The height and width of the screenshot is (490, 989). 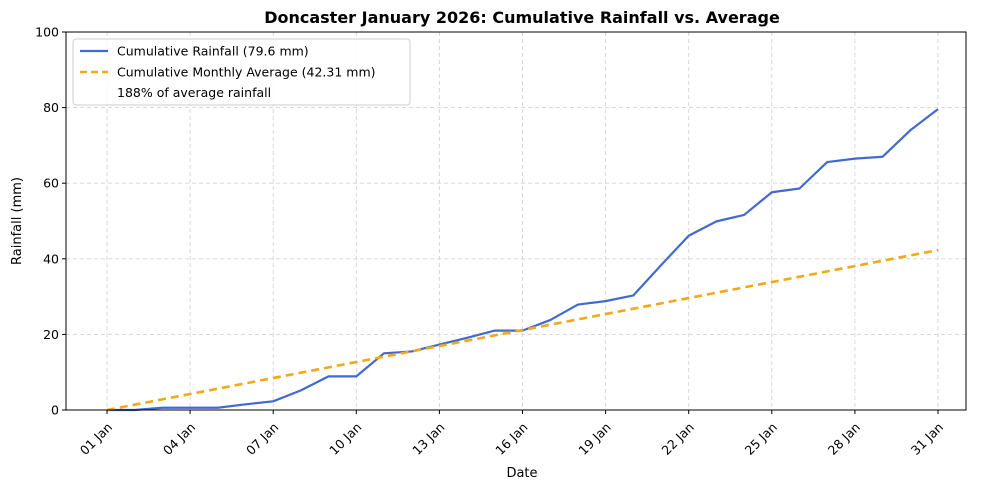 I want to click on y-tick-label: 100, so click(x=47, y=32).